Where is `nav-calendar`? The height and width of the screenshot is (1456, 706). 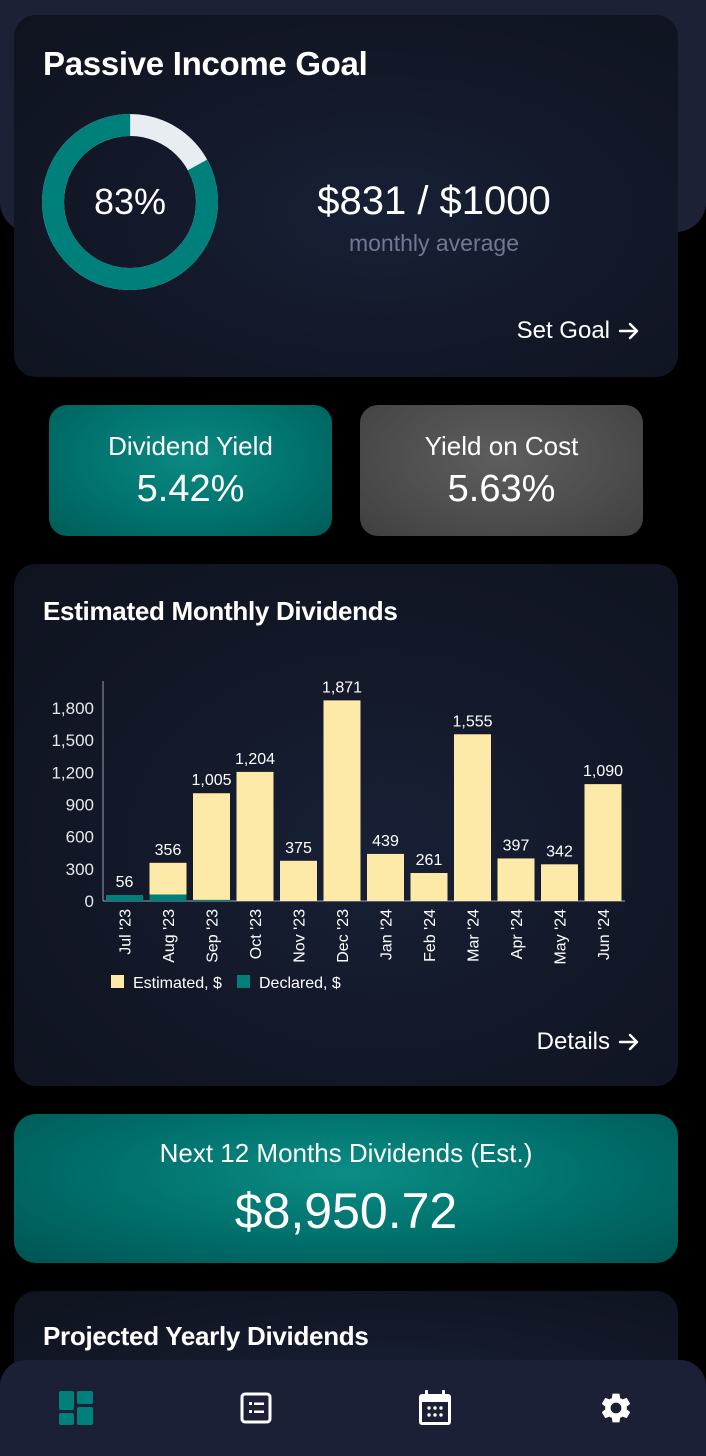 nav-calendar is located at coordinates (435, 1408).